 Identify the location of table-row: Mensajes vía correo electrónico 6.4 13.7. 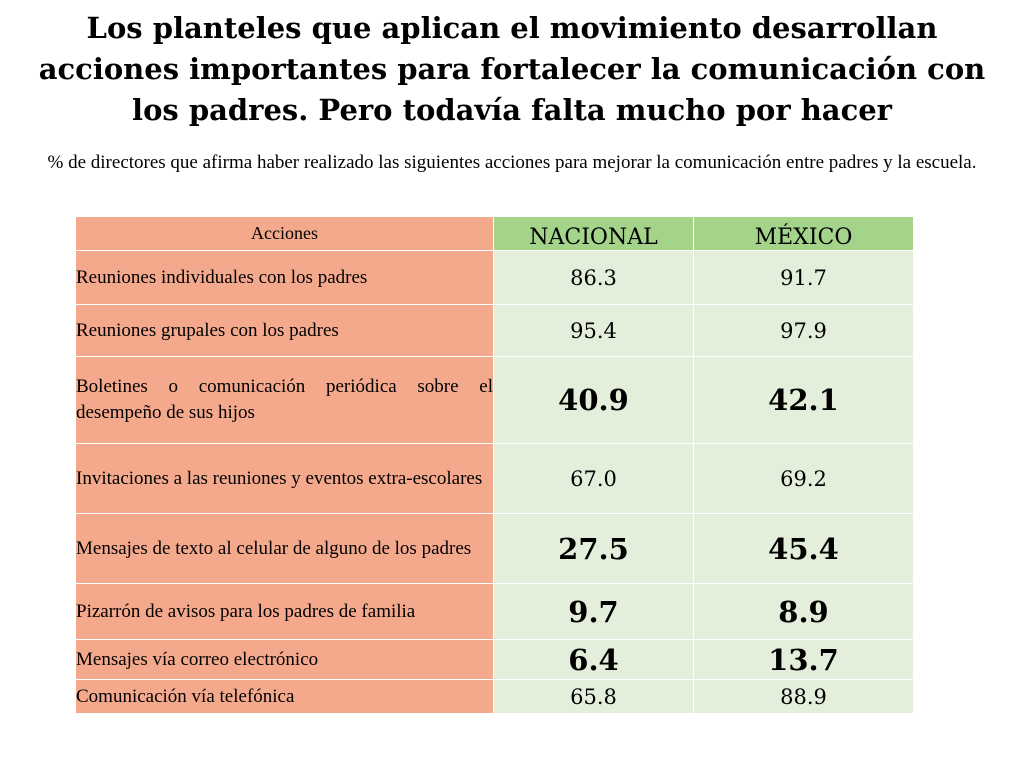
(494, 659).